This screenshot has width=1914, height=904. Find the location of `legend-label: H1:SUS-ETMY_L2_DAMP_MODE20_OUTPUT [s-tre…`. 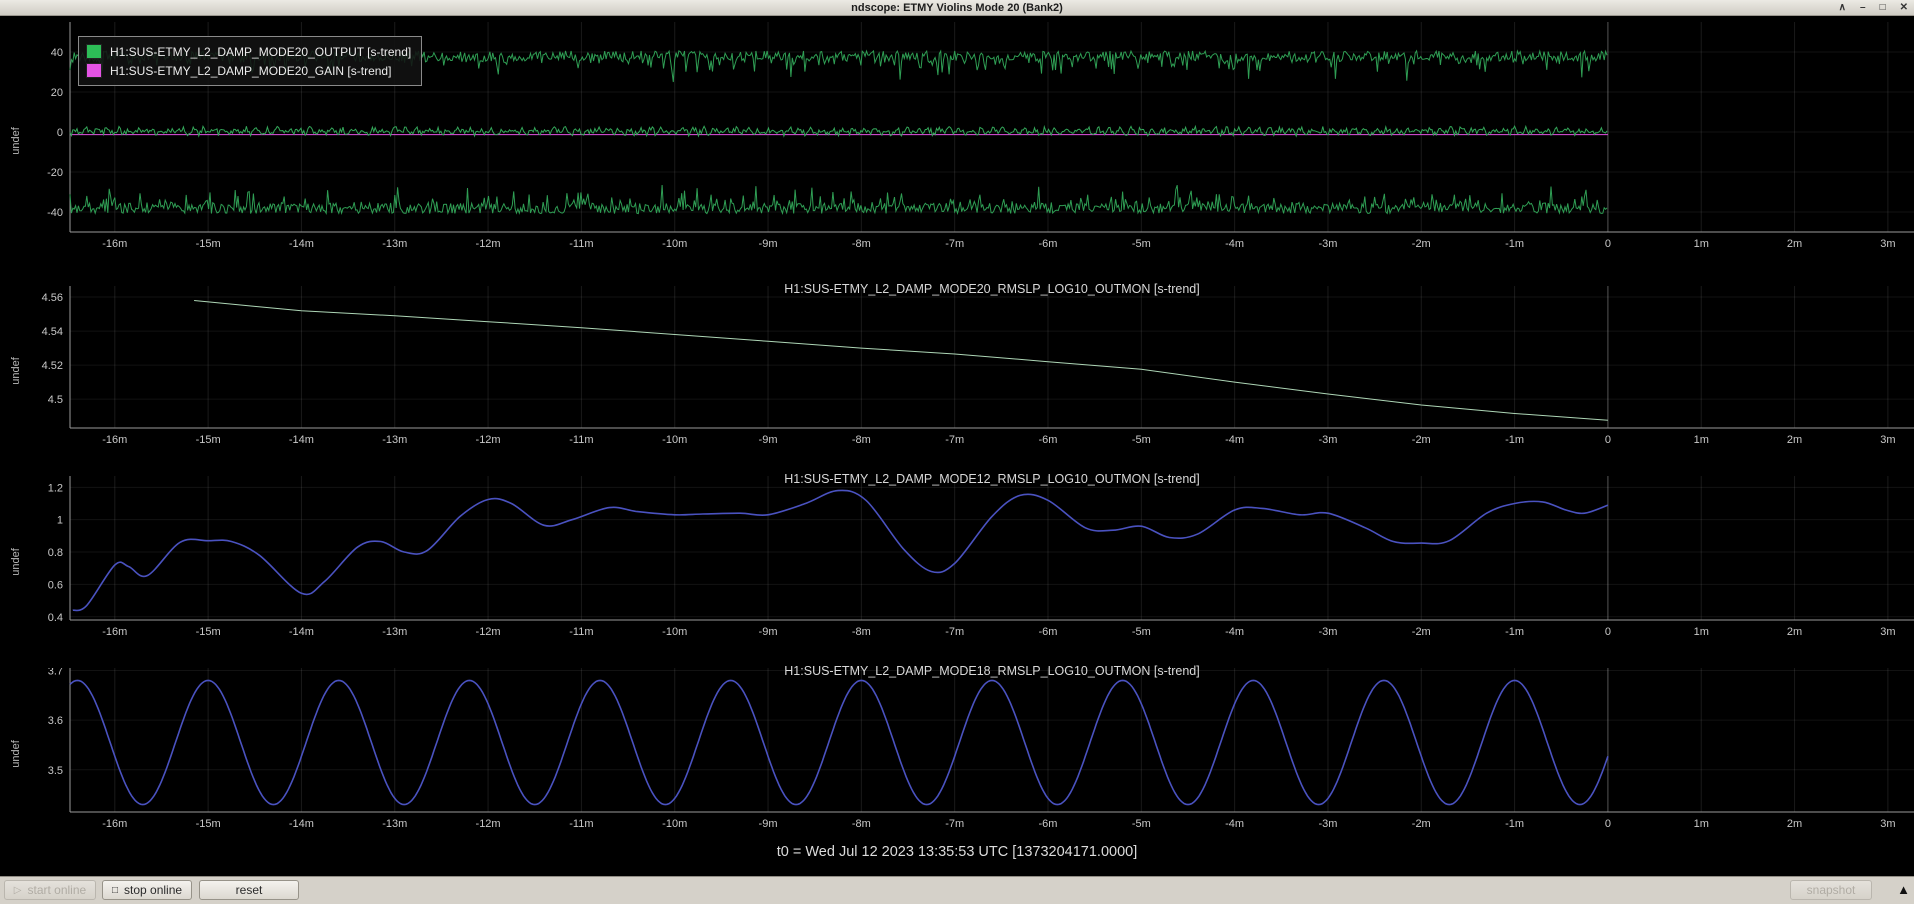

legend-label: H1:SUS-ETMY_L2_DAMP_MODE20_OUTPUT [s-tre… is located at coordinates (261, 51).